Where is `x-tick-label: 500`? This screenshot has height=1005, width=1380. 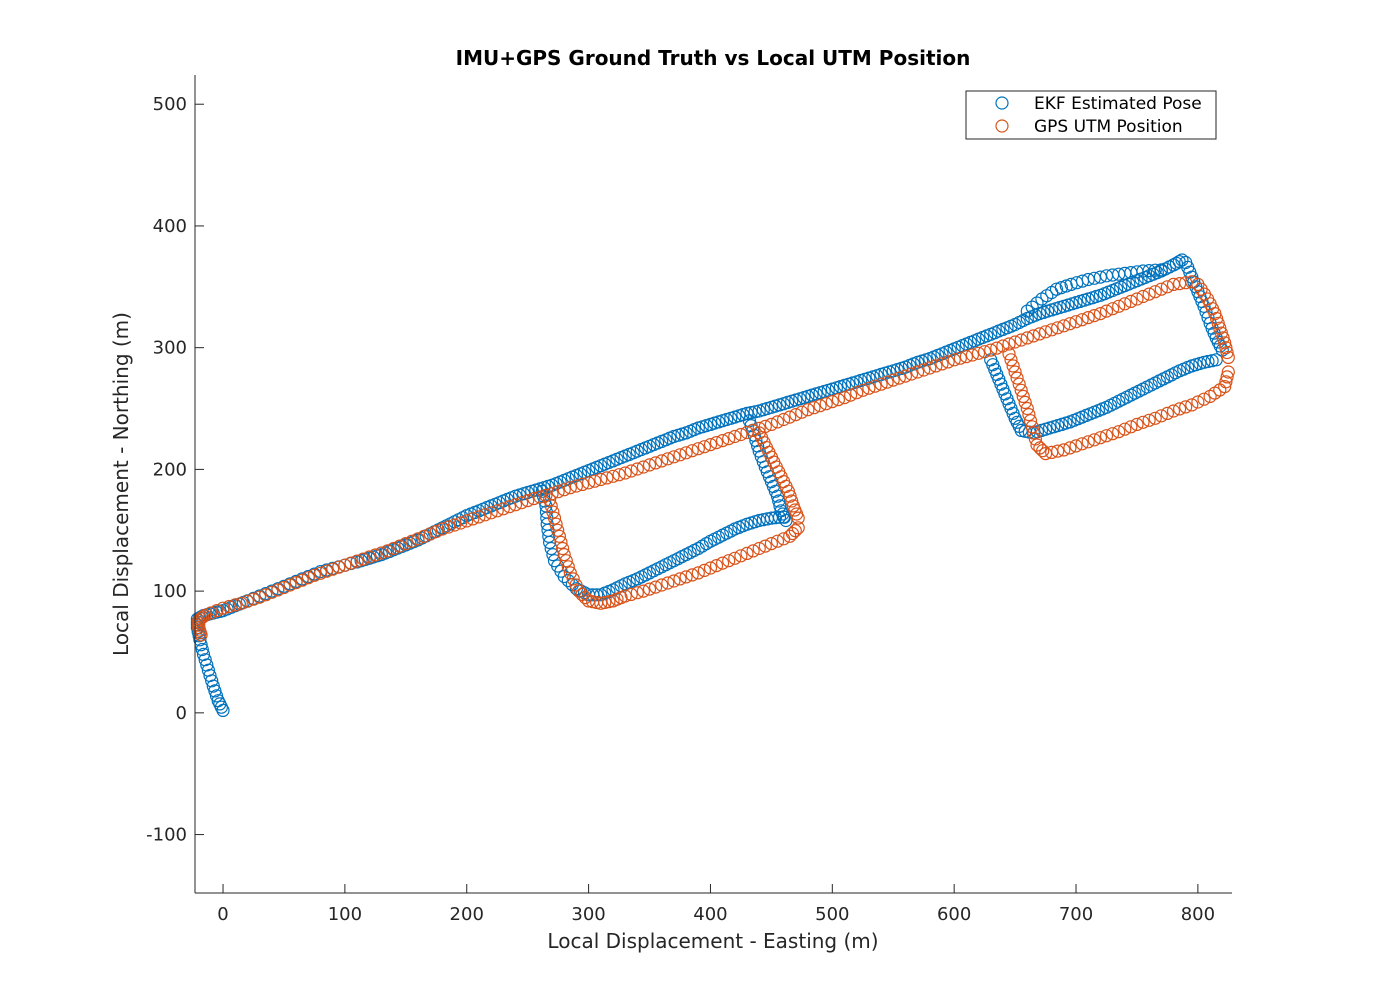 x-tick-label: 500 is located at coordinates (832, 914).